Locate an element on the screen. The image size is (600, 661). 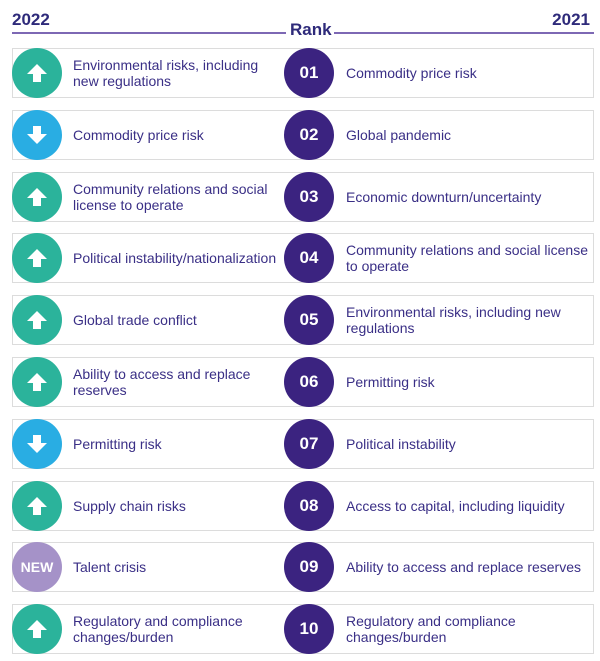
new-badge: NEW is located at coordinates (37, 567).